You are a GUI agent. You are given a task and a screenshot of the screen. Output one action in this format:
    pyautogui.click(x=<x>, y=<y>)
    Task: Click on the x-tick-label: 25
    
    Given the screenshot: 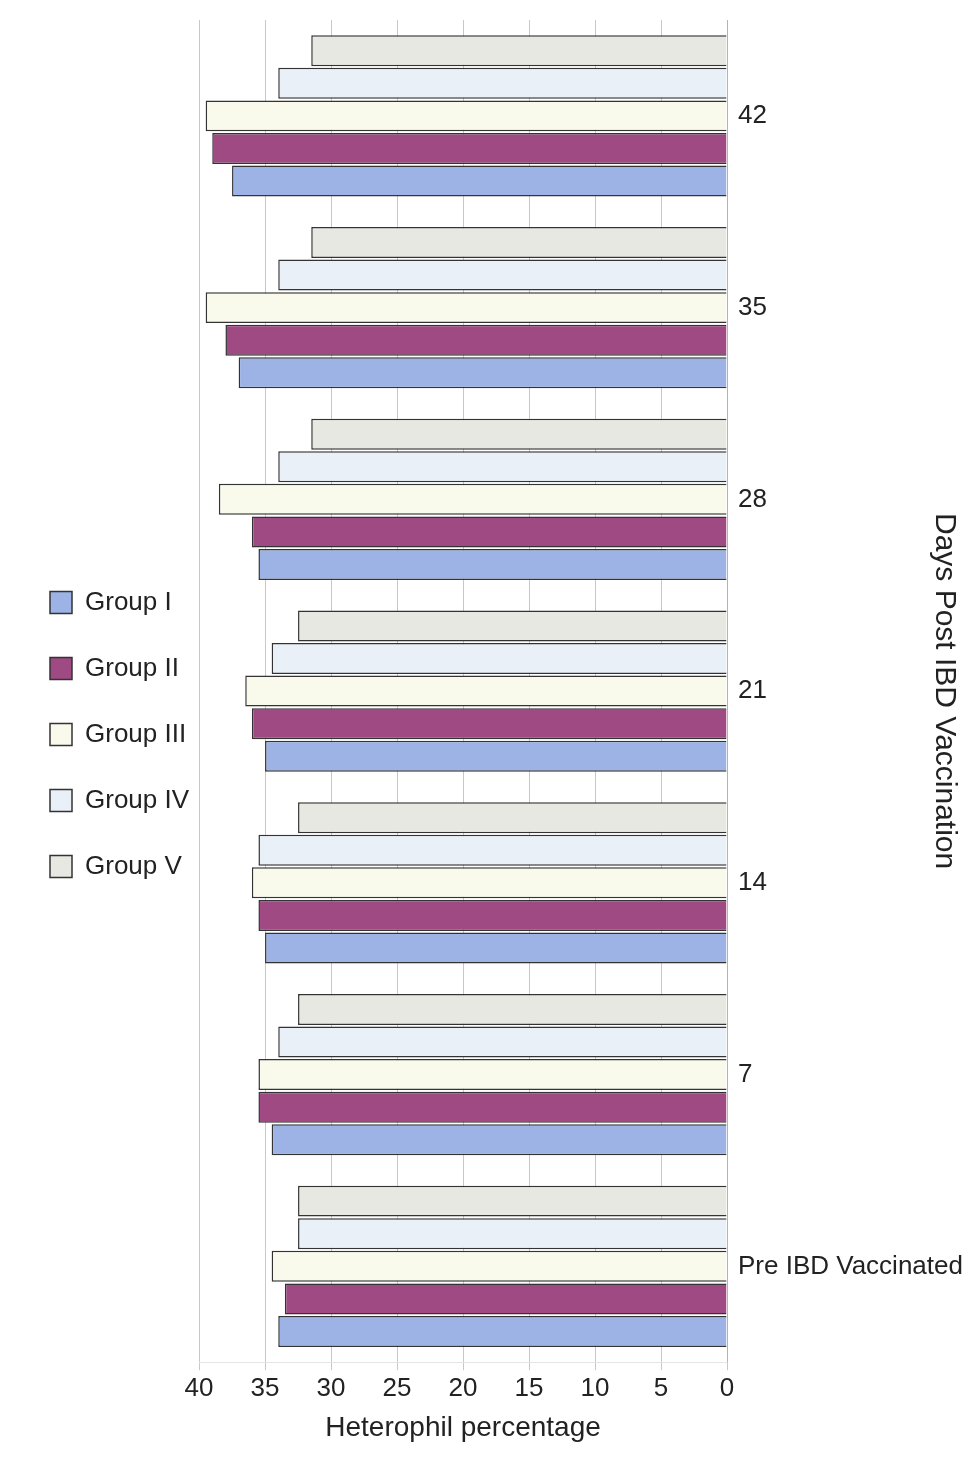 What is the action you would take?
    pyautogui.click(x=397, y=1386)
    